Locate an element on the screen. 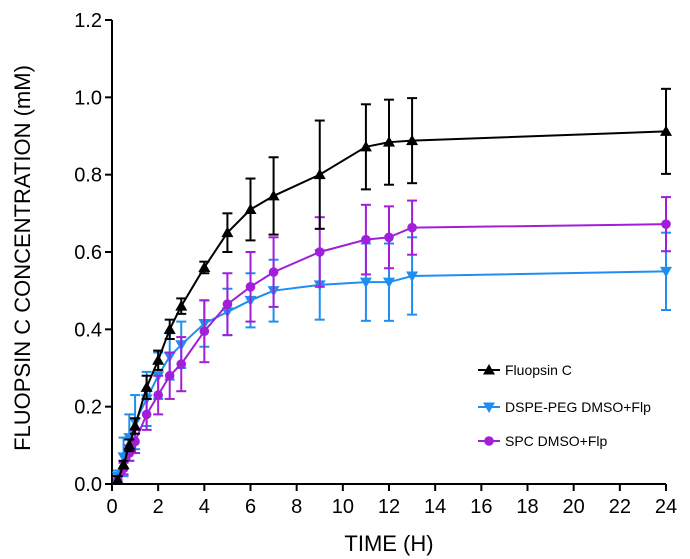  x-tick-label: 18 is located at coordinates (527, 507).